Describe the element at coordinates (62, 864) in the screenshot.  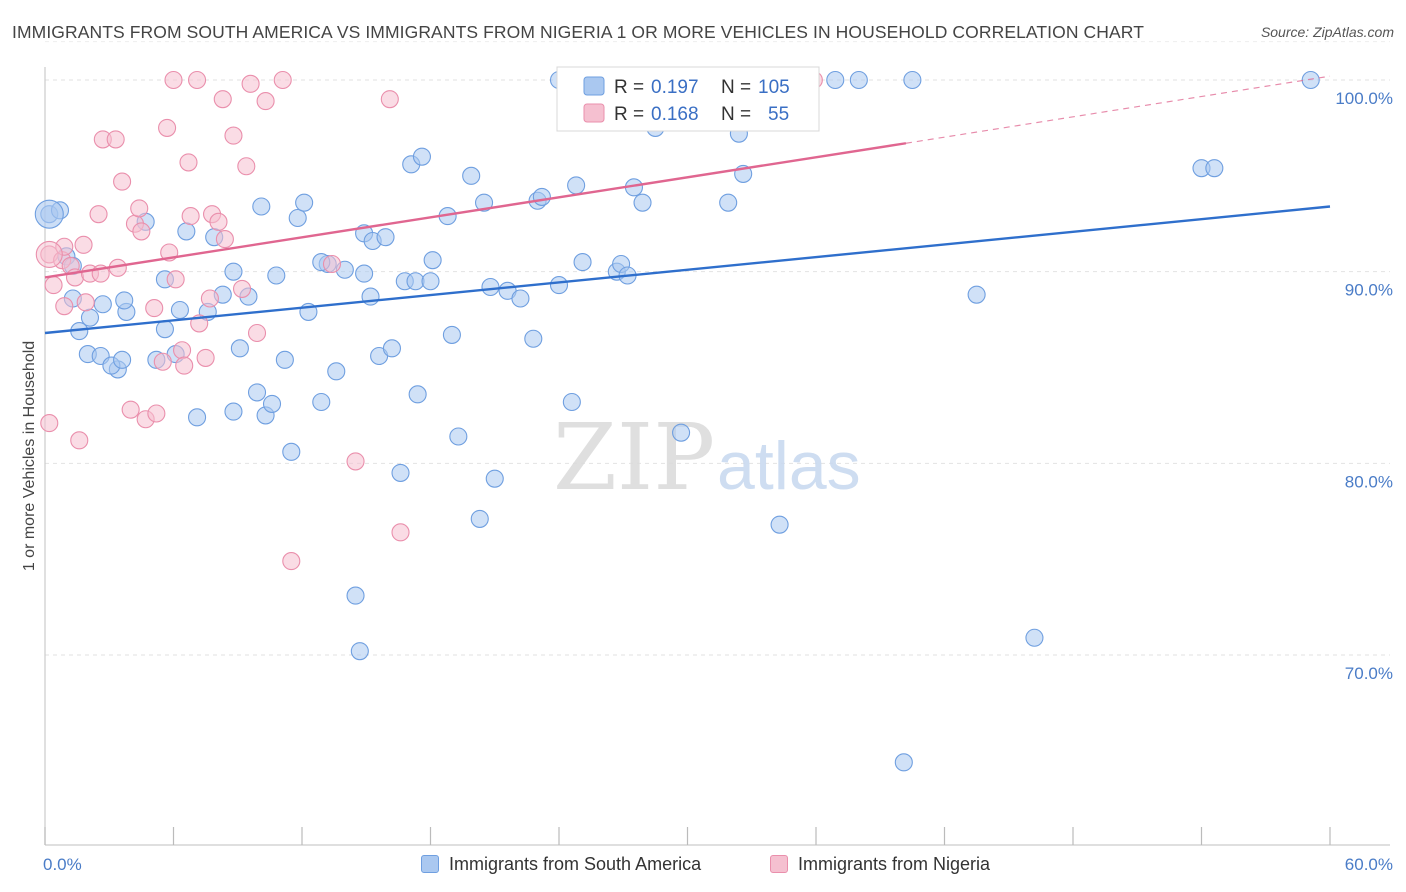
I see `x-tick-label: 0.0%` at that location.